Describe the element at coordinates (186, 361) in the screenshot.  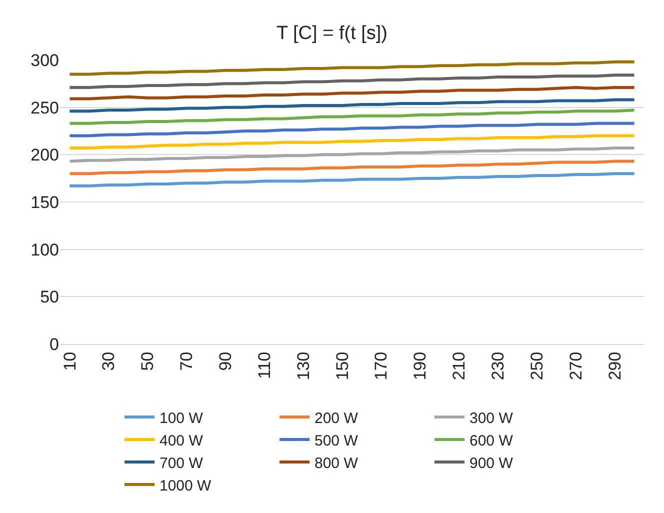
I see `x-tick-label: 70` at that location.